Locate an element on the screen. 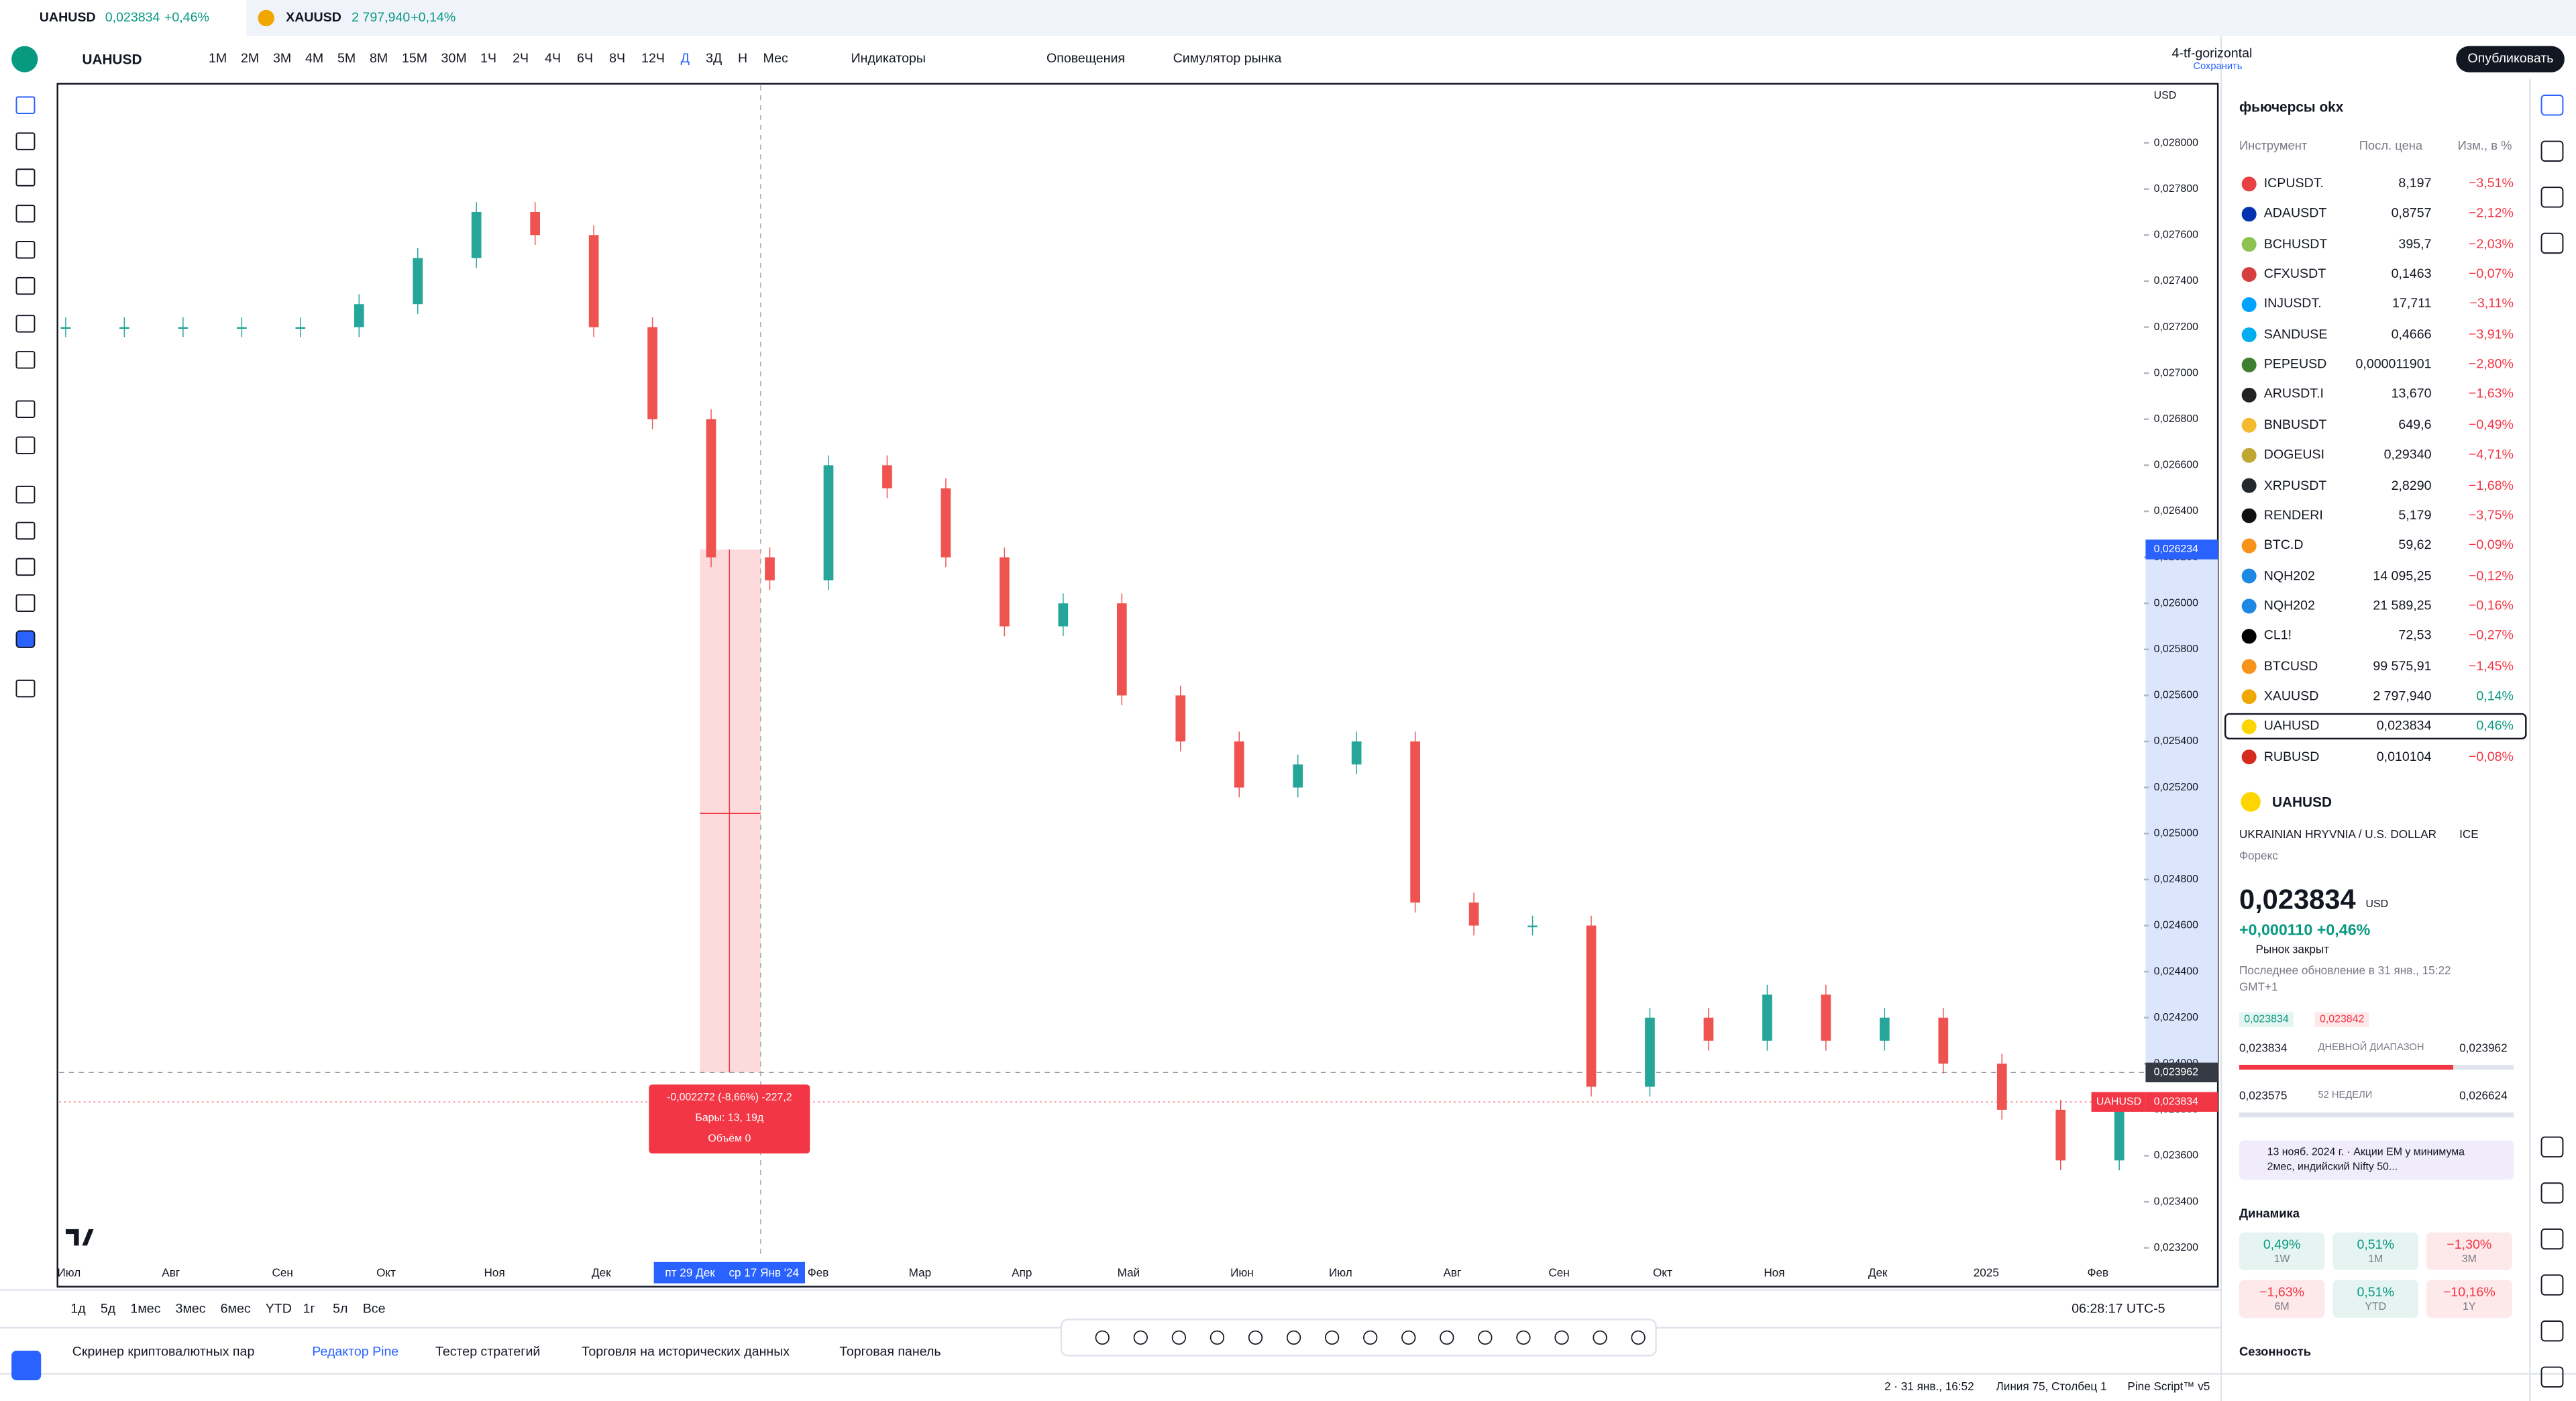  row-price: 395,7 is located at coordinates (2415, 244).